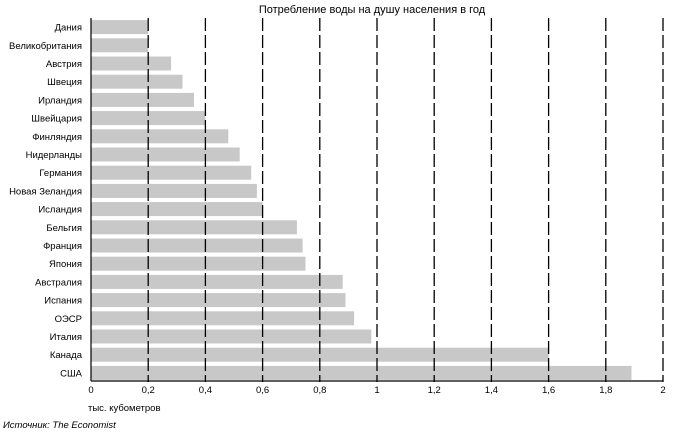 The height and width of the screenshot is (439, 679). Describe the element at coordinates (64, 82) in the screenshot. I see `category-label: Швеция` at that location.